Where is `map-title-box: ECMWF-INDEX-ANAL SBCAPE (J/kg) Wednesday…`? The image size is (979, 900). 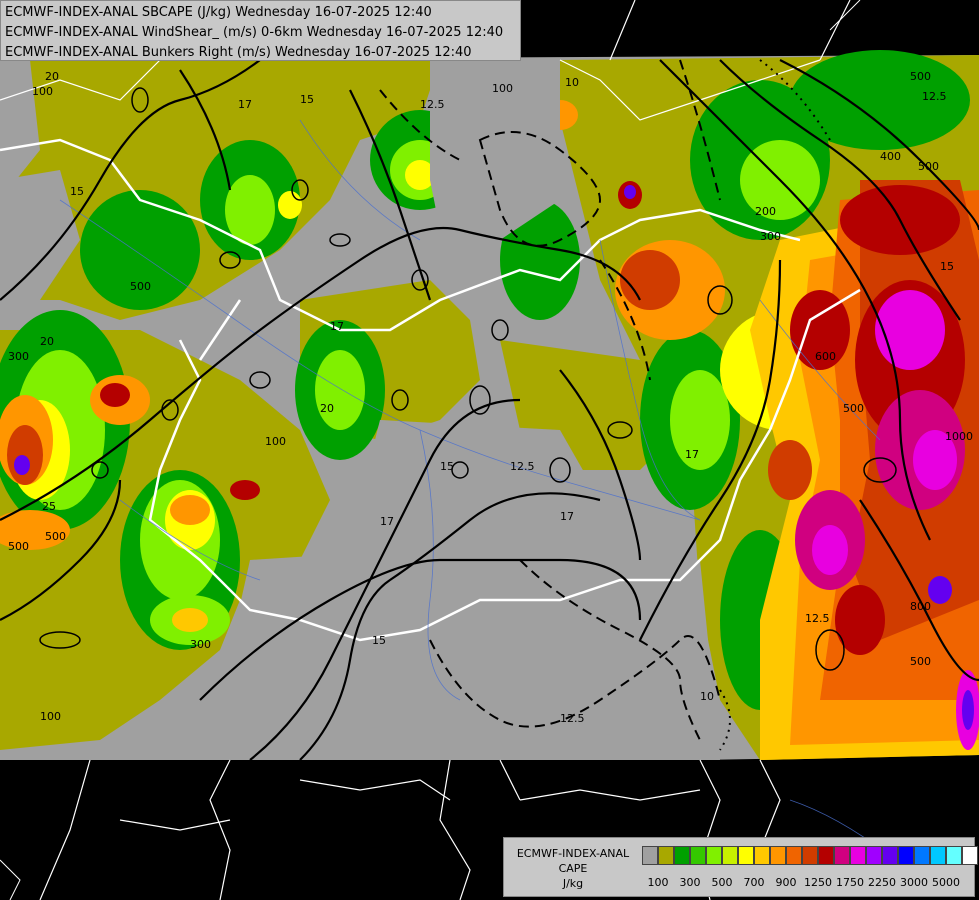 map-title-box: ECMWF-INDEX-ANAL SBCAPE (J/kg) Wednesday… is located at coordinates (260, 30).